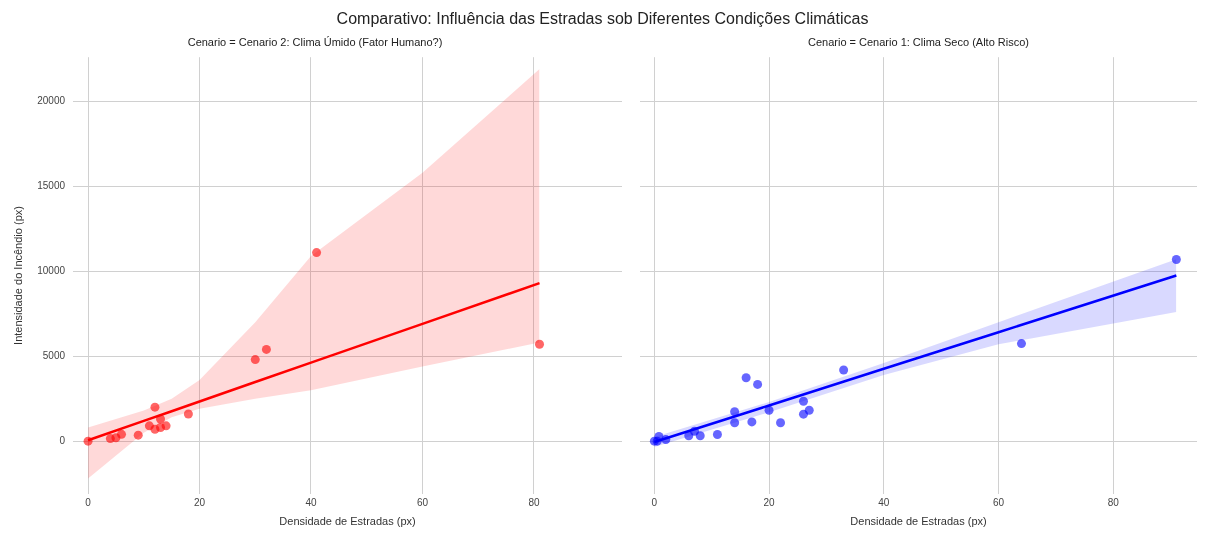 This screenshot has height=540, width=1205. Describe the element at coordinates (54, 355) in the screenshot. I see `y-tick-label: 5000` at that location.